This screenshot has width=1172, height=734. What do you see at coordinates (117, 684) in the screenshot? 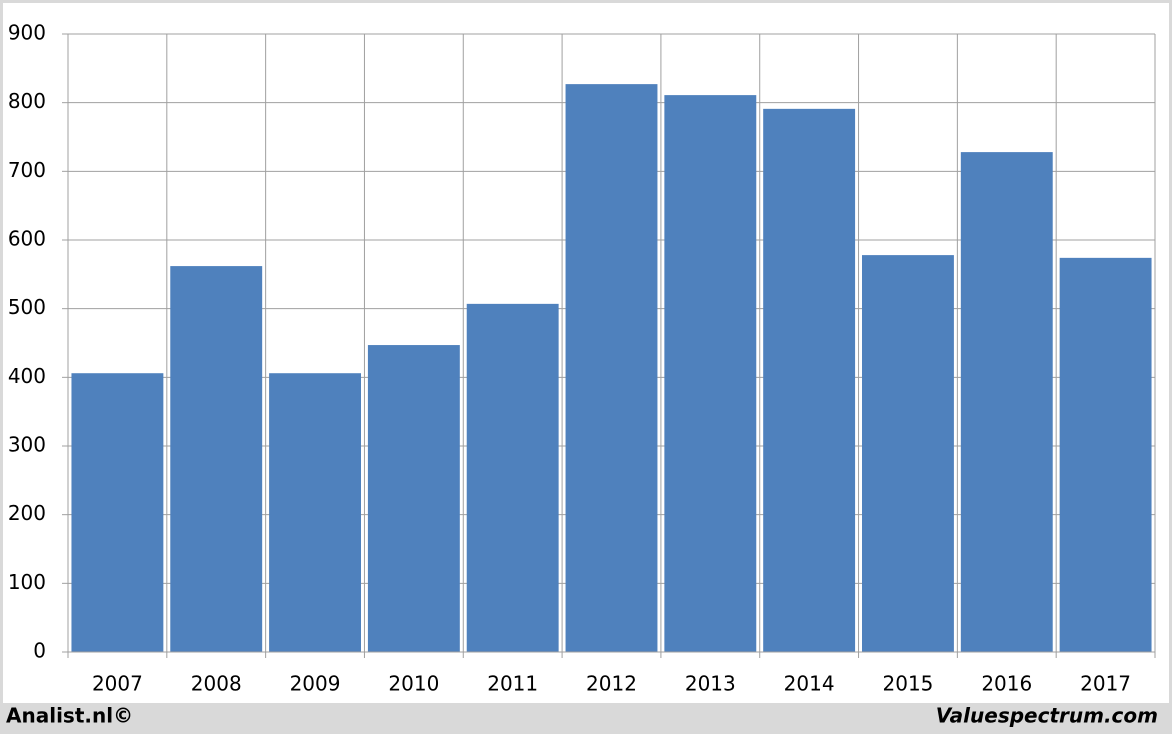
I see `x-tick-label: 2007` at bounding box center [117, 684].